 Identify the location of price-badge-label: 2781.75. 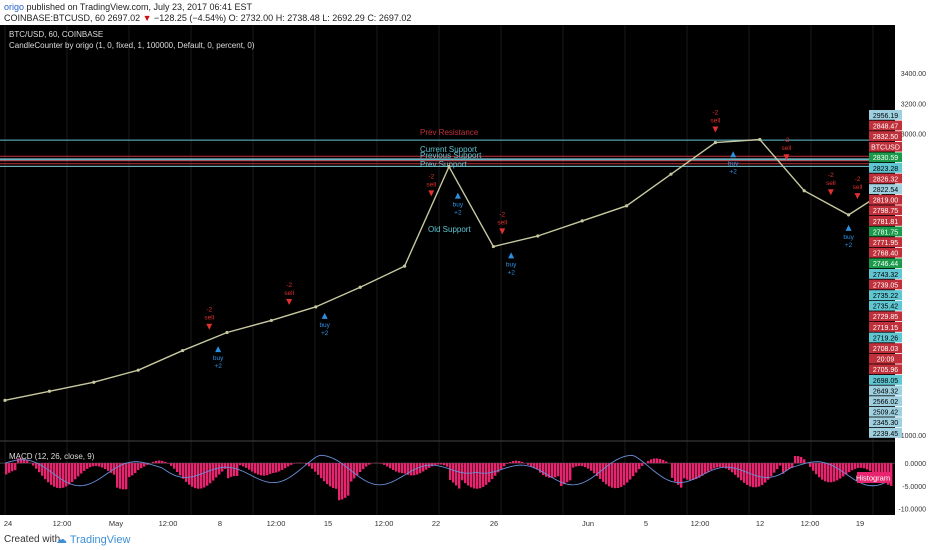
(885, 232).